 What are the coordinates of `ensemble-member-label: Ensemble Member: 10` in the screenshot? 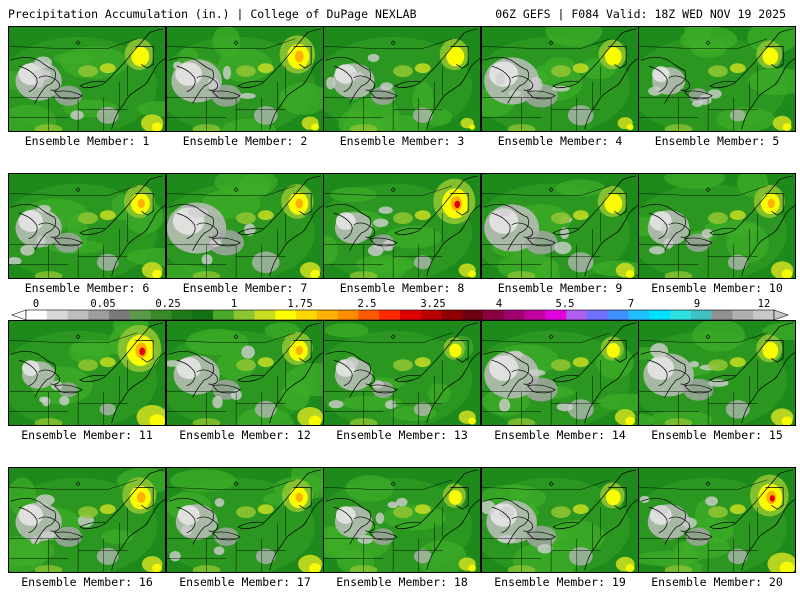 It's located at (717, 288).